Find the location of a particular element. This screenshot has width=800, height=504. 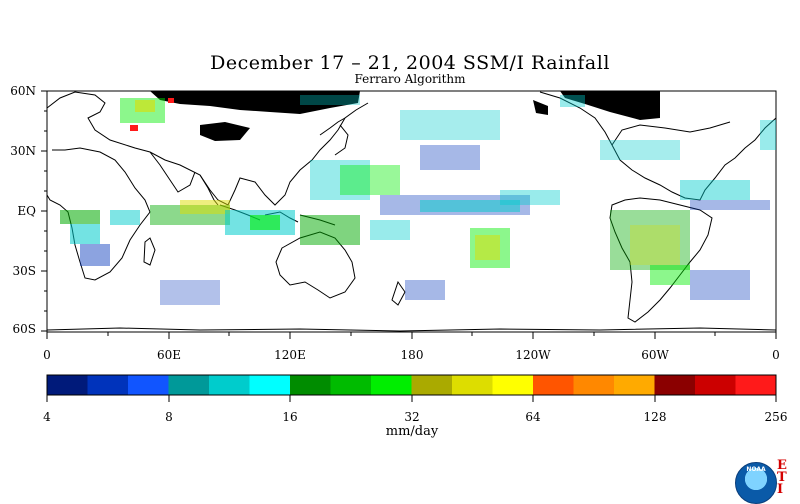

colorbar-label-64: 64 is located at coordinates (533, 417).